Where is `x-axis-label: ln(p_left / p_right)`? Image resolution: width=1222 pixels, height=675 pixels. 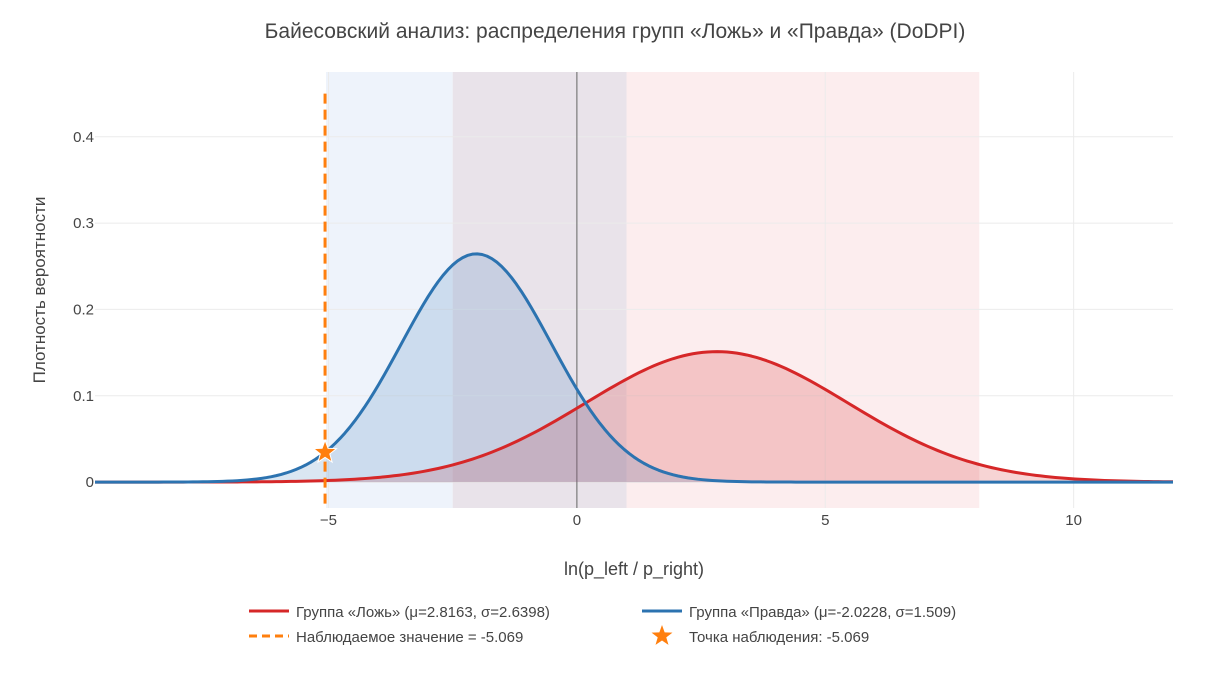
x-axis-label: ln(p_left / p_right) is located at coordinates (634, 569).